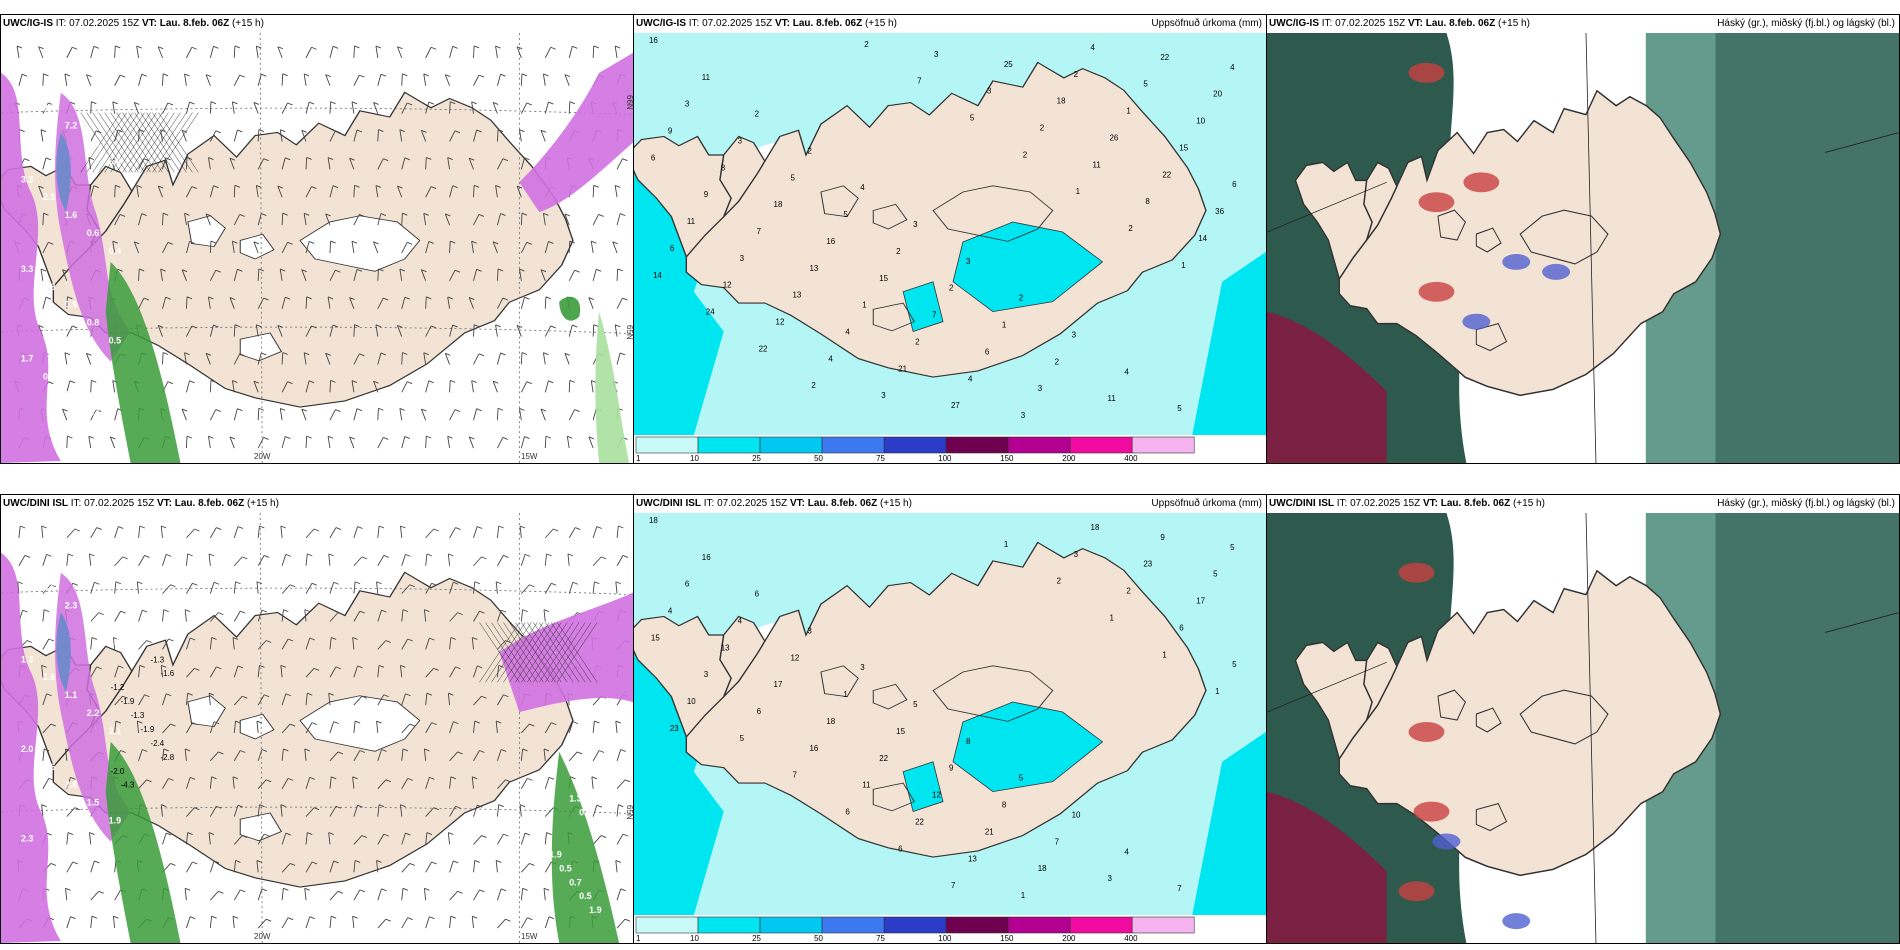 The height and width of the screenshot is (950, 1900). What do you see at coordinates (261, 347) in the screenshot?
I see `myrdalsjokull` at bounding box center [261, 347].